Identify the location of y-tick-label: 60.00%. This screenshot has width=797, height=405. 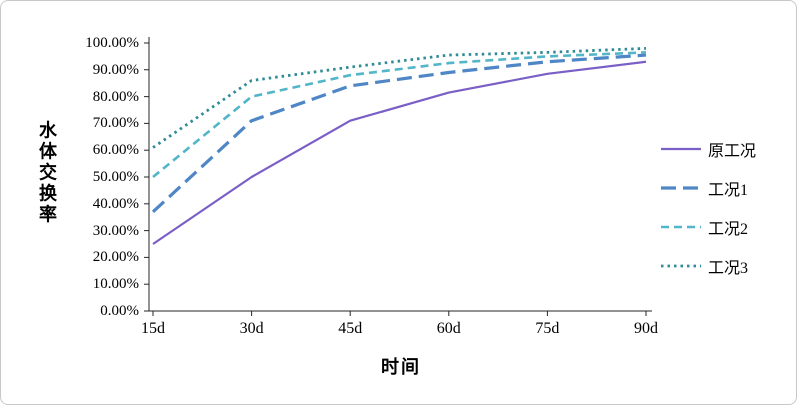
(115, 150).